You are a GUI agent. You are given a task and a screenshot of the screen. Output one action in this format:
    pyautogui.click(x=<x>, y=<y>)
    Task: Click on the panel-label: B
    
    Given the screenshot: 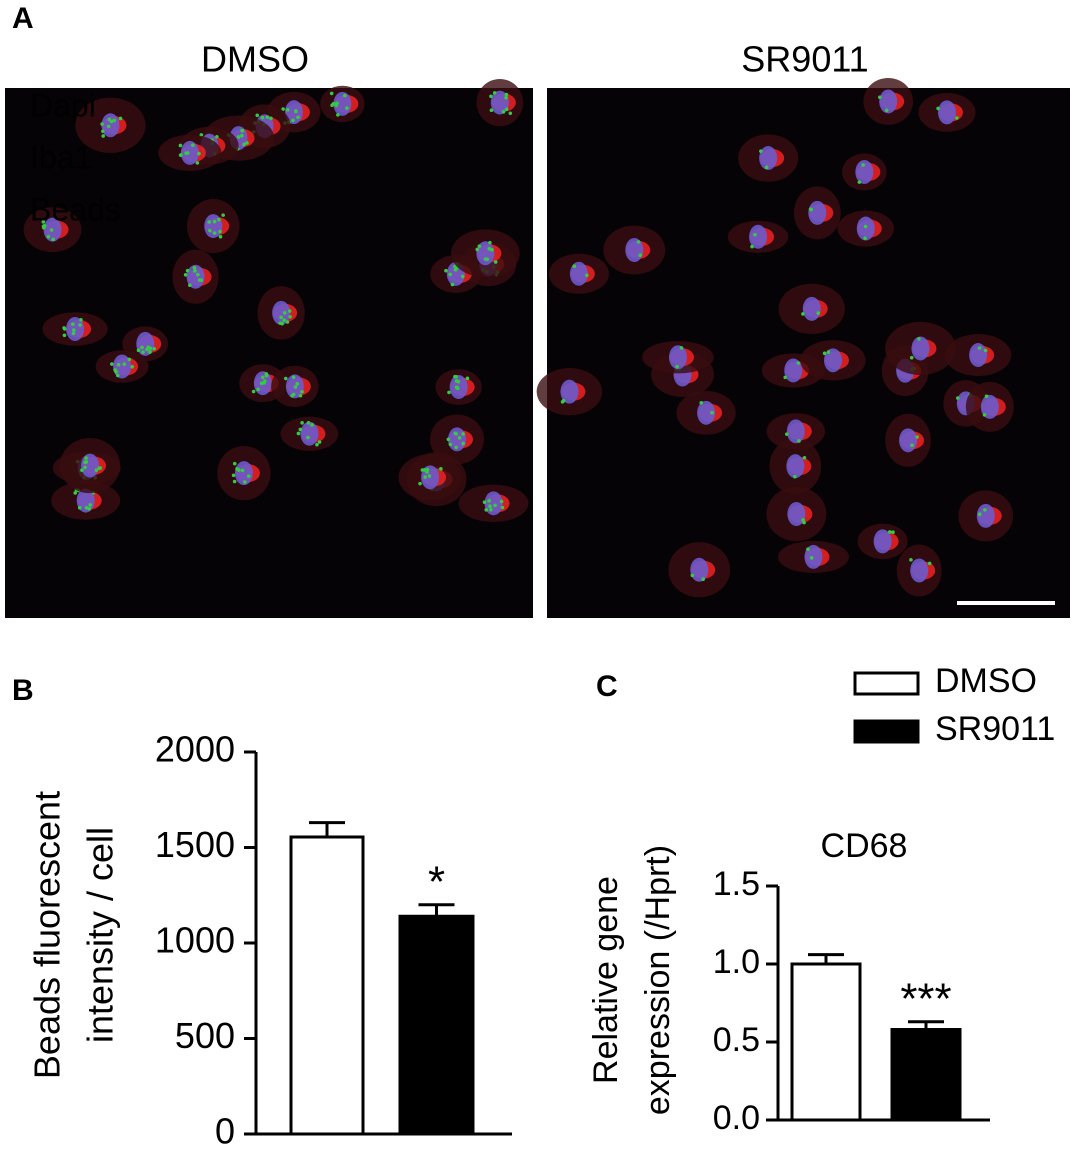 What is the action you would take?
    pyautogui.click(x=23, y=690)
    